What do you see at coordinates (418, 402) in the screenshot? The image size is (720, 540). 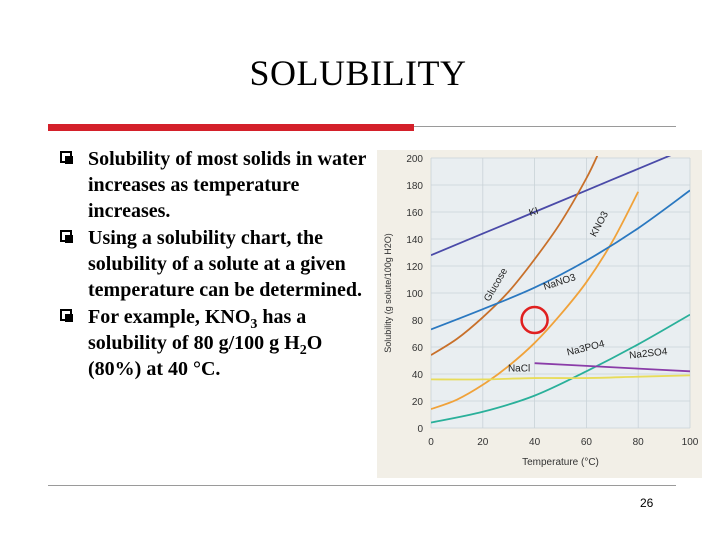 I see `y-tick-label: 20` at bounding box center [418, 402].